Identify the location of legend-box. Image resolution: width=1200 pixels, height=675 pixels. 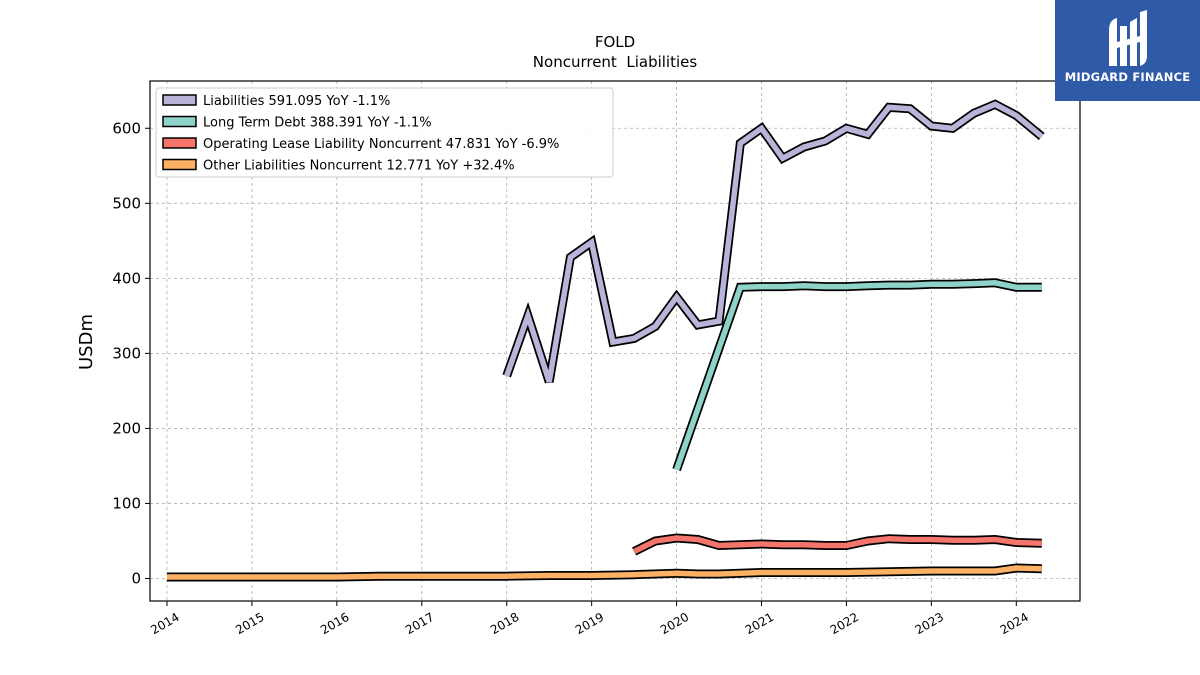
(384, 132).